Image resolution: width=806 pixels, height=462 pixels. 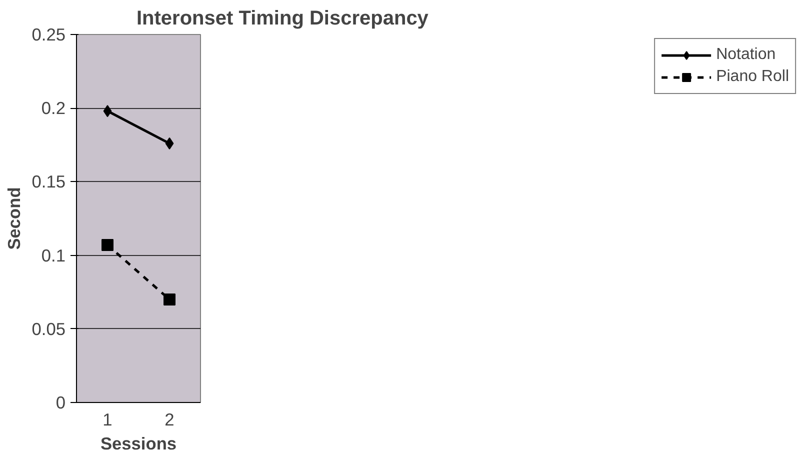 What do you see at coordinates (14, 218) in the screenshot?
I see `y-axis-title: Second` at bounding box center [14, 218].